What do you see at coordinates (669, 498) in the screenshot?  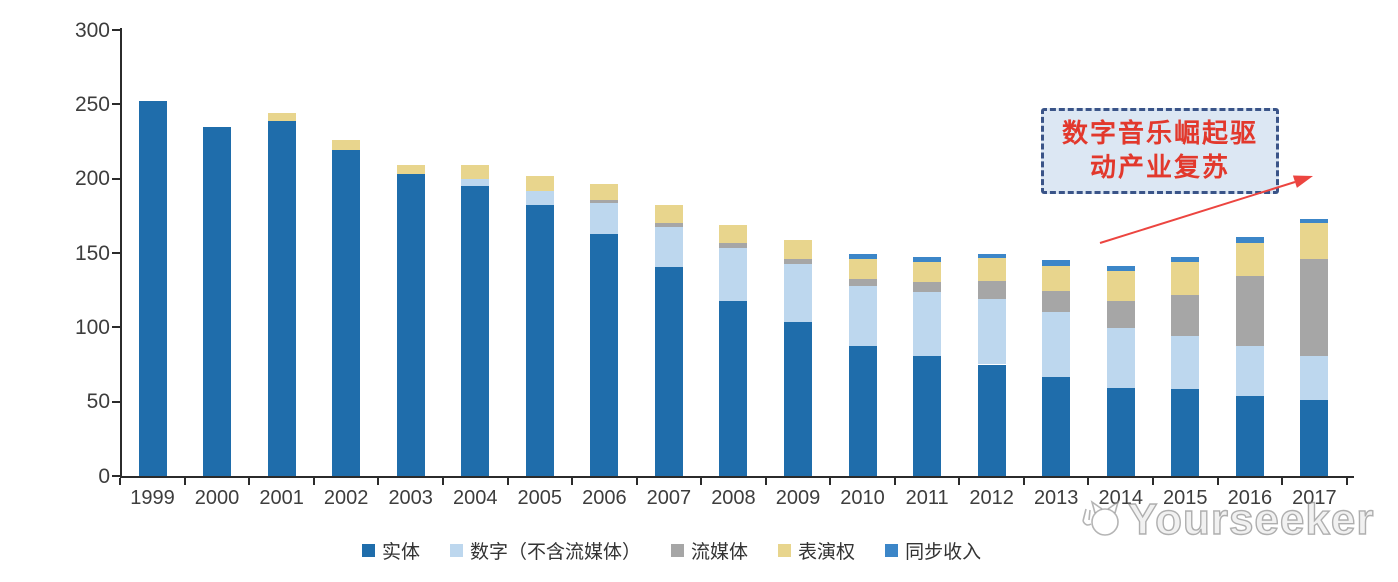 I see `x-category-label: 2007` at bounding box center [669, 498].